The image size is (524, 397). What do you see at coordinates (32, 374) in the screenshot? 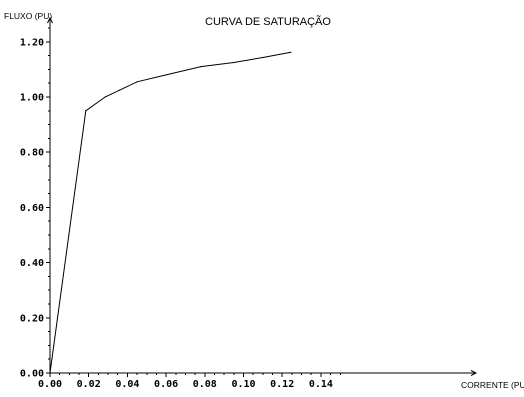
I see `y-tick-label: 0.00` at bounding box center [32, 374].